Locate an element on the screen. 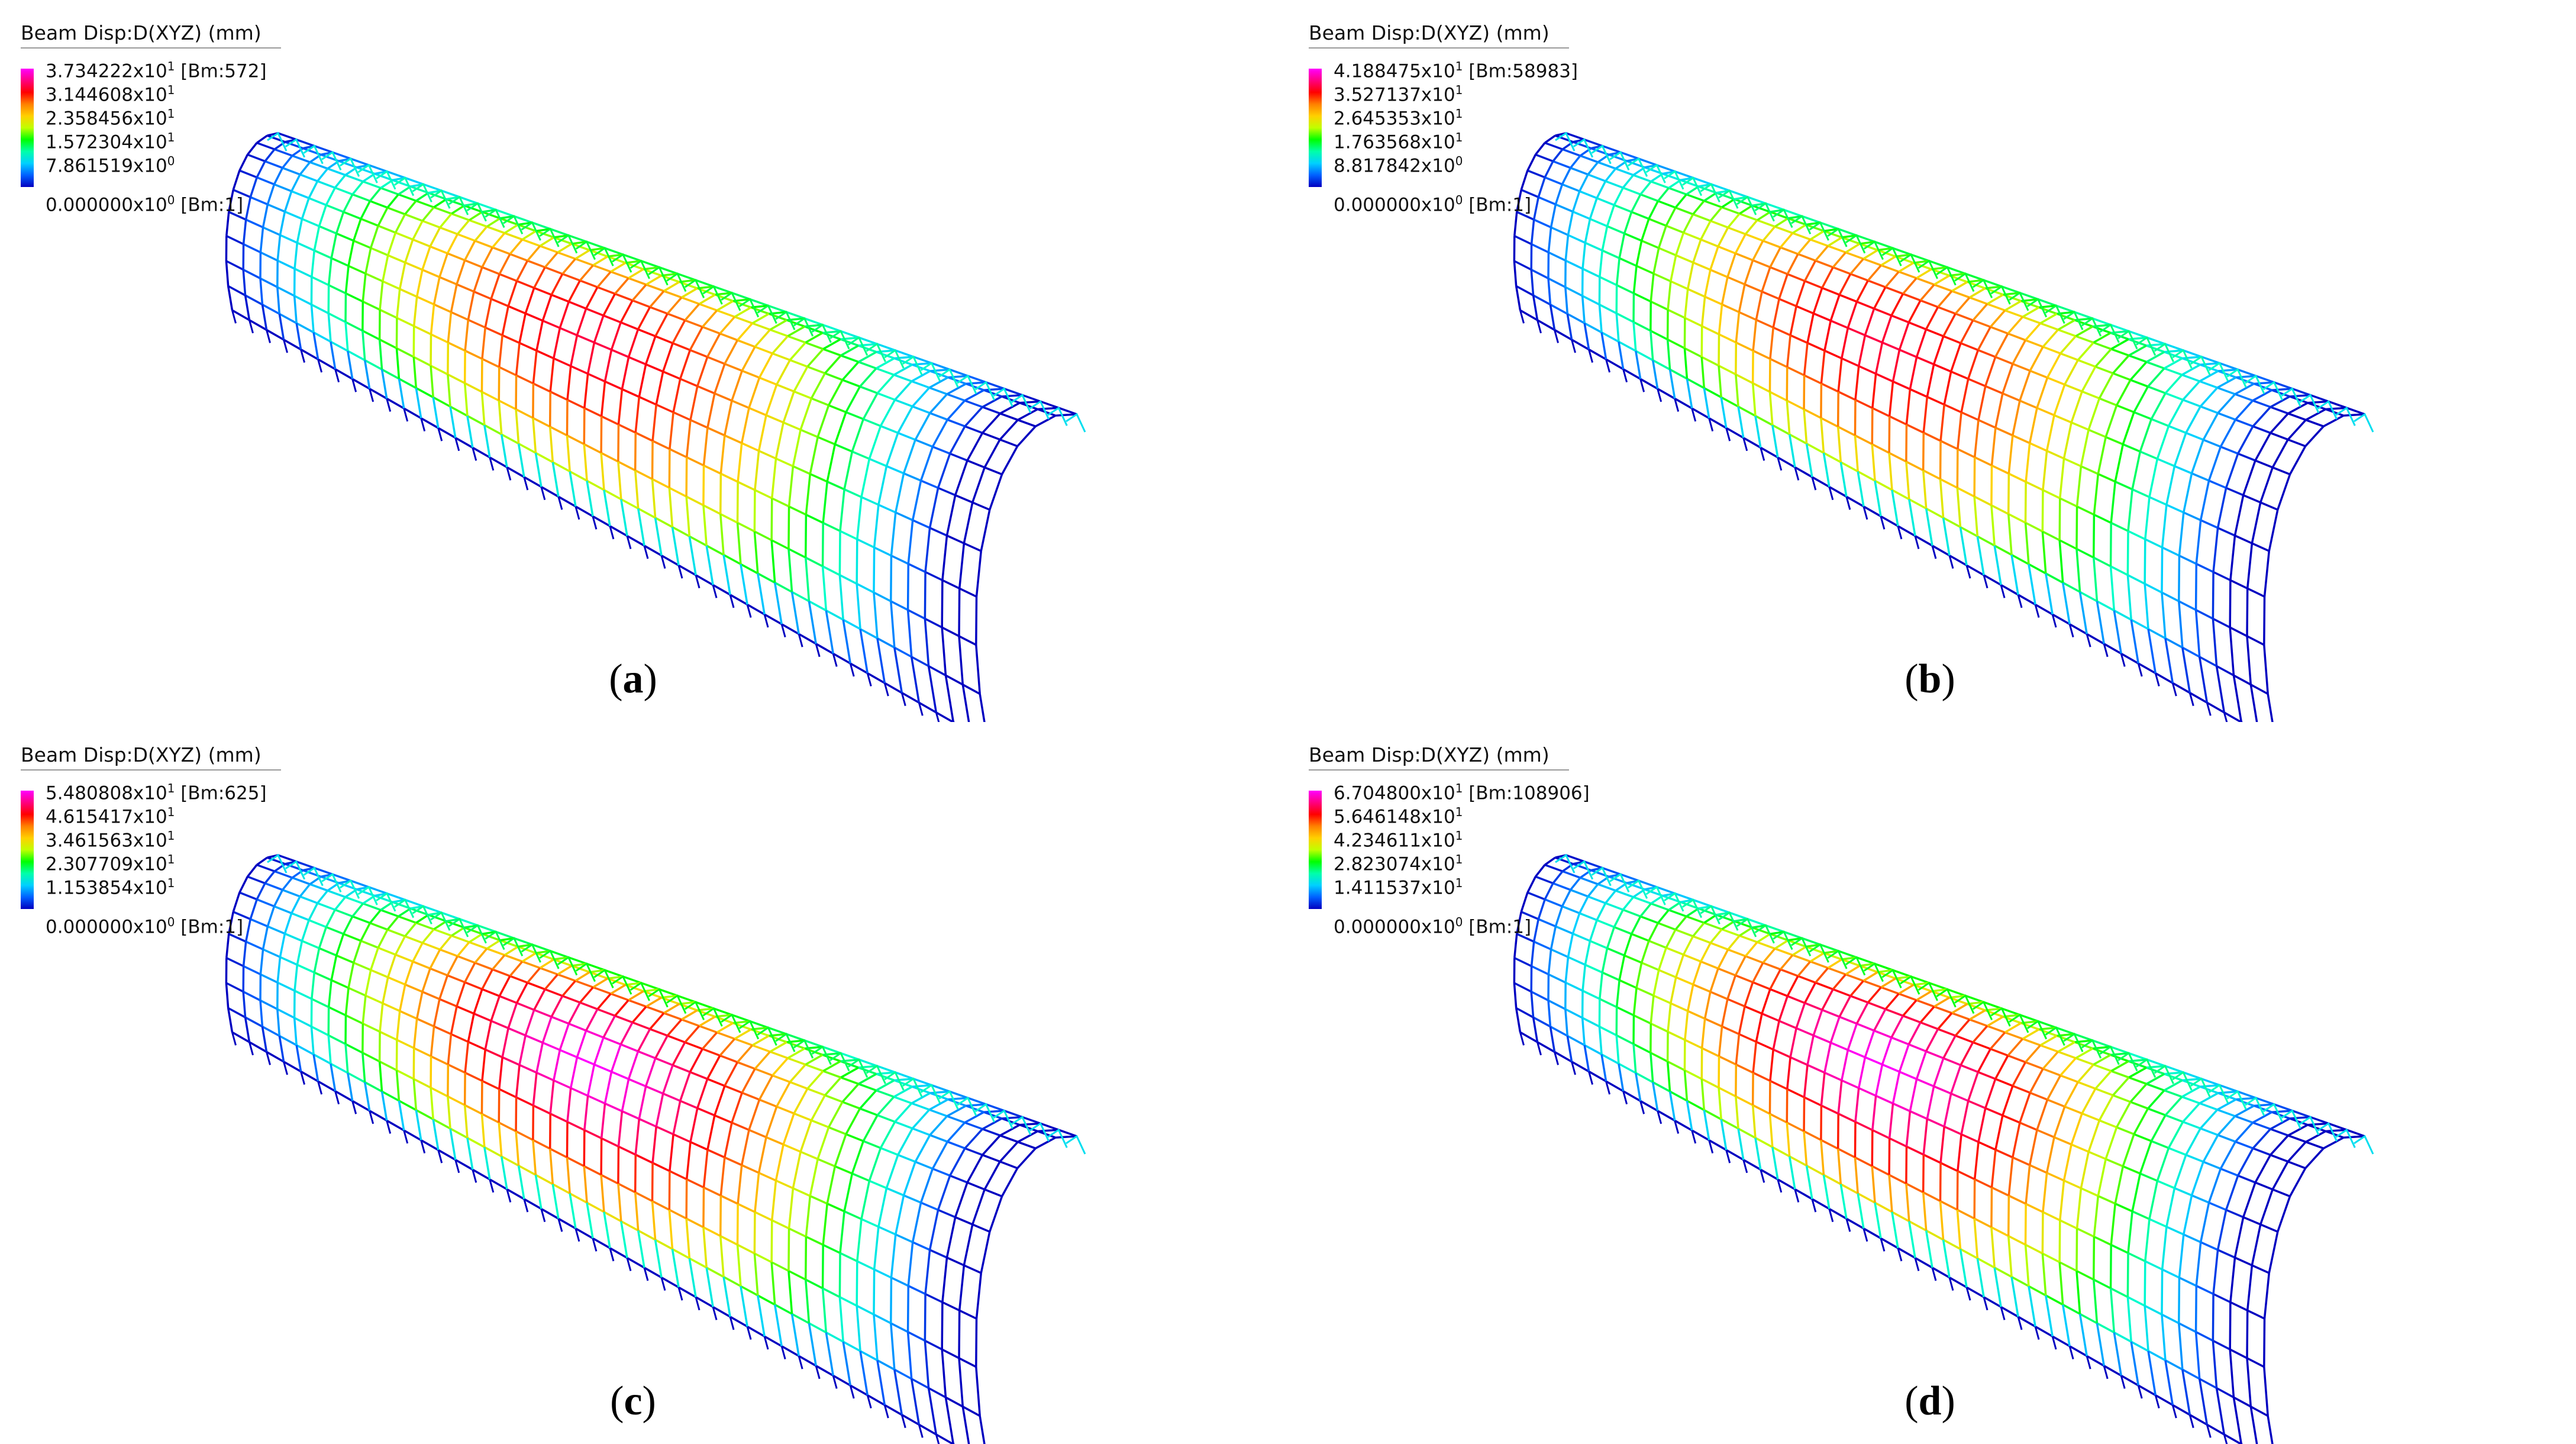  legend-value: 4.188475x101 [Bm:58983] is located at coordinates (1456, 70).